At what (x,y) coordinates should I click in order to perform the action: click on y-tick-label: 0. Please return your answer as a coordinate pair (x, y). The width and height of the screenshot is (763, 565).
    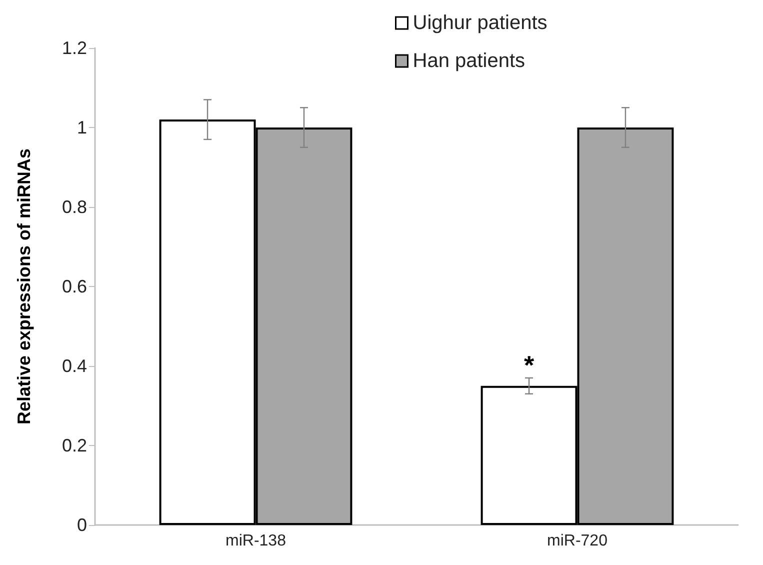
    Looking at the image, I should click on (81, 525).